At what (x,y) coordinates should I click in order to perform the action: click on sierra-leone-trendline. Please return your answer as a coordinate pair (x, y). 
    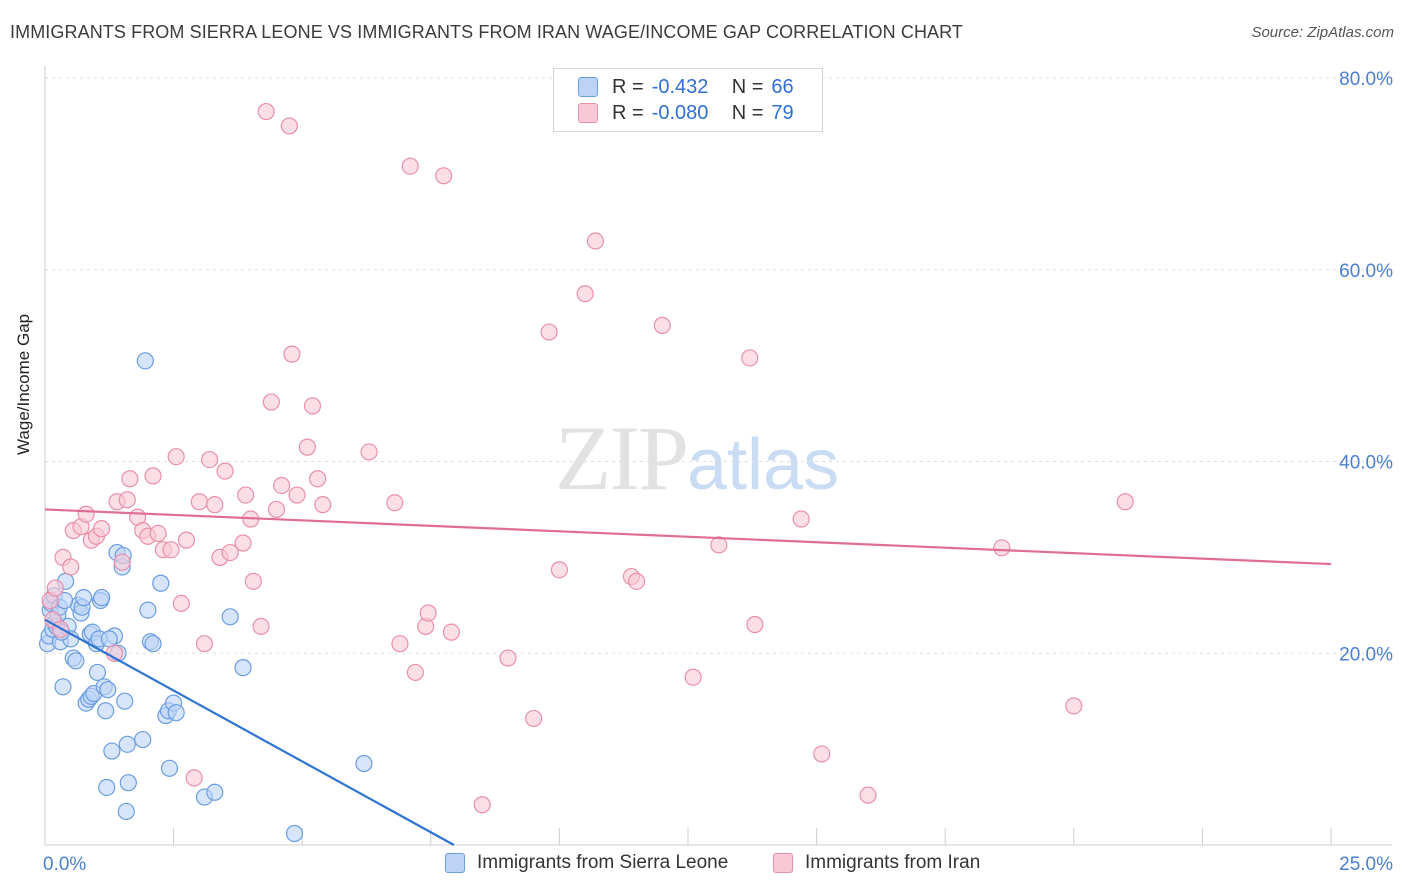
    Looking at the image, I should click on (249, 732).